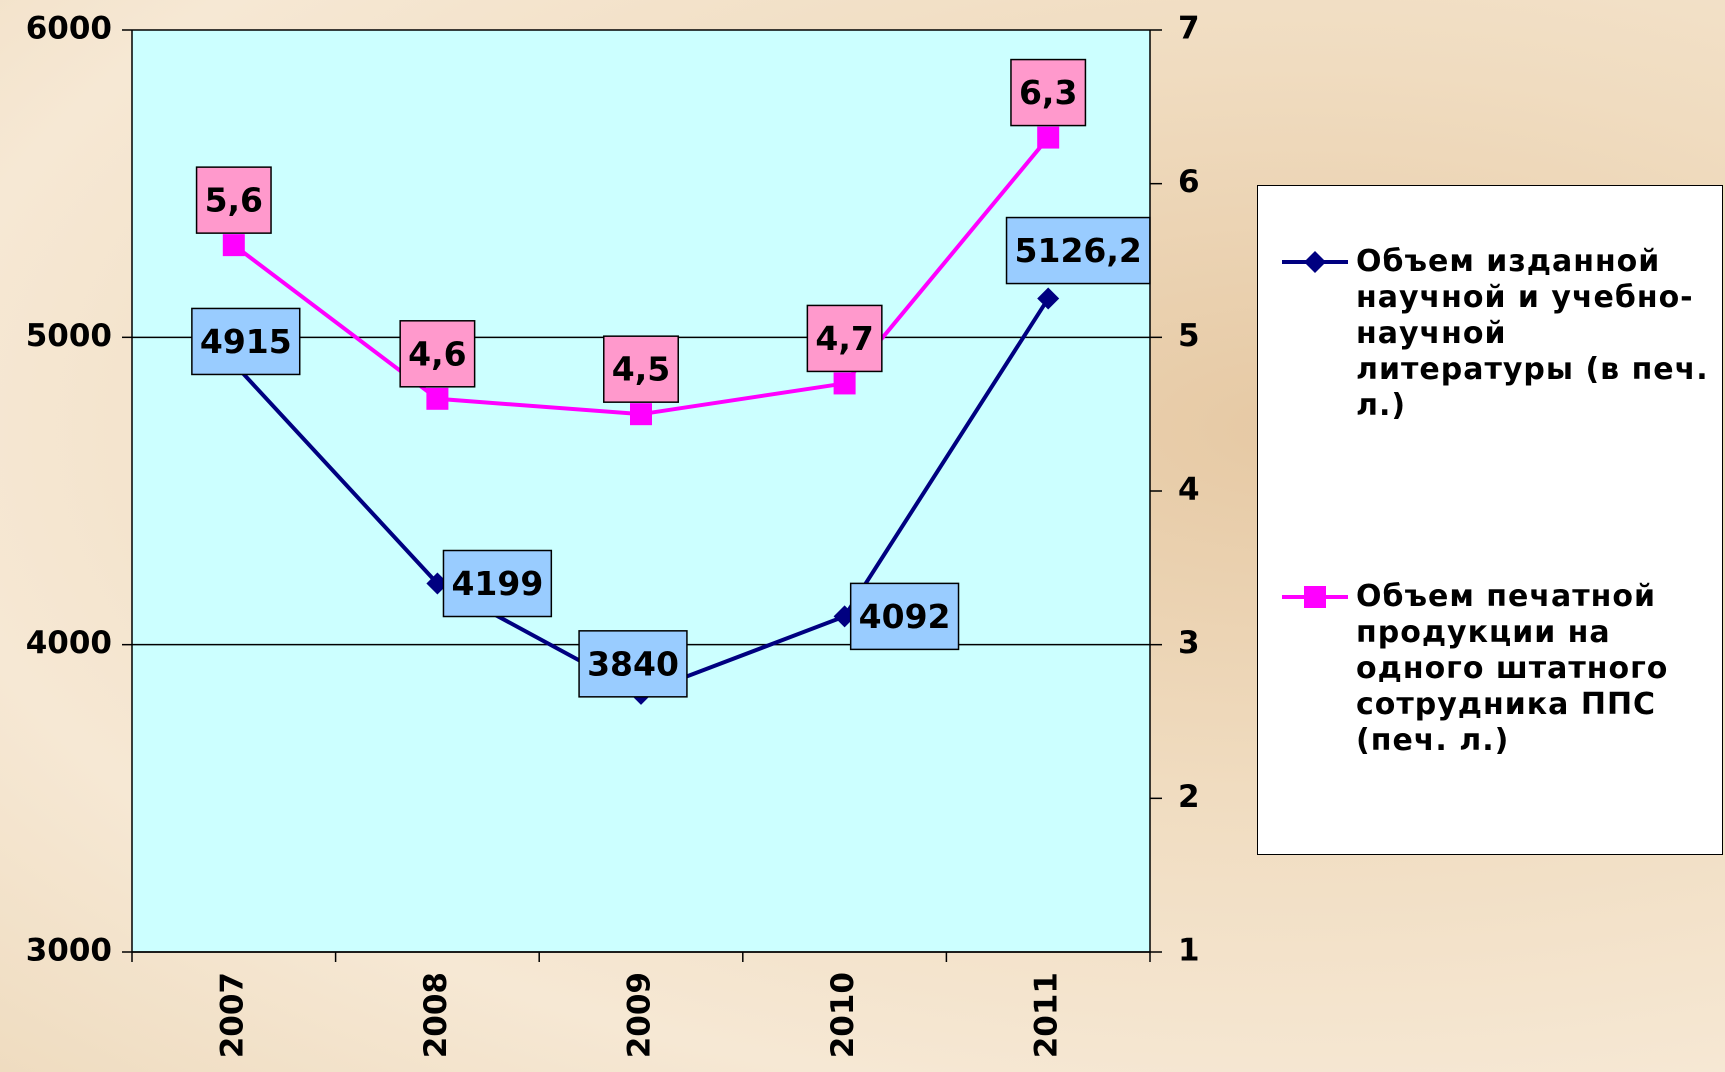  I want to click on data-label: 5,6, so click(233, 200).